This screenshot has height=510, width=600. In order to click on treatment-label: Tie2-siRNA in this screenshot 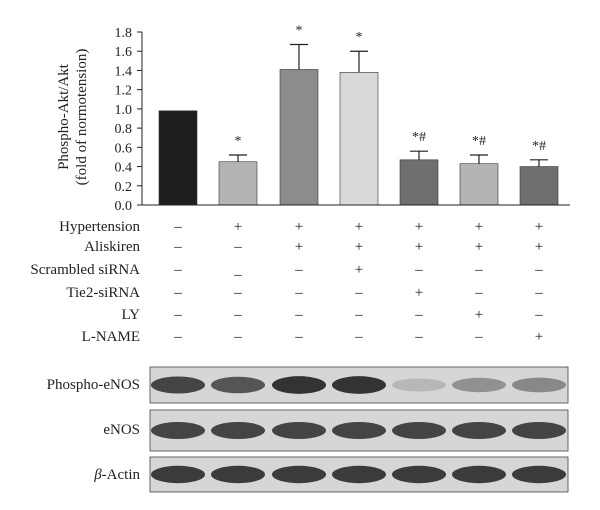, I will do `click(103, 293)`.